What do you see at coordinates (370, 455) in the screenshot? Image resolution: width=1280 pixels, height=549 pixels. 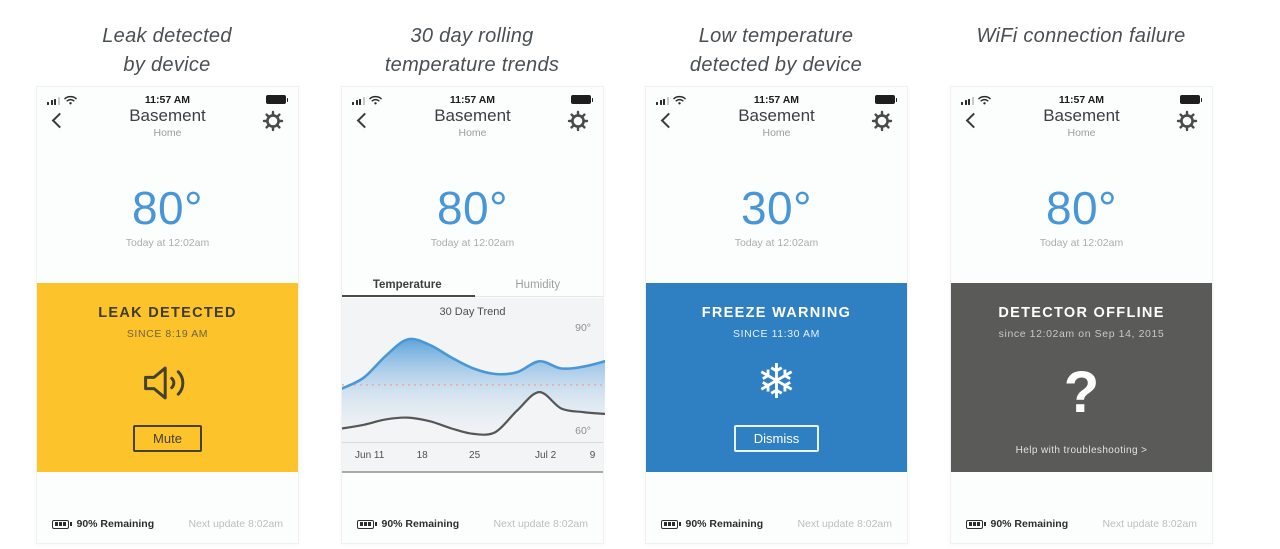 I see `x-tick: Jun 11` at bounding box center [370, 455].